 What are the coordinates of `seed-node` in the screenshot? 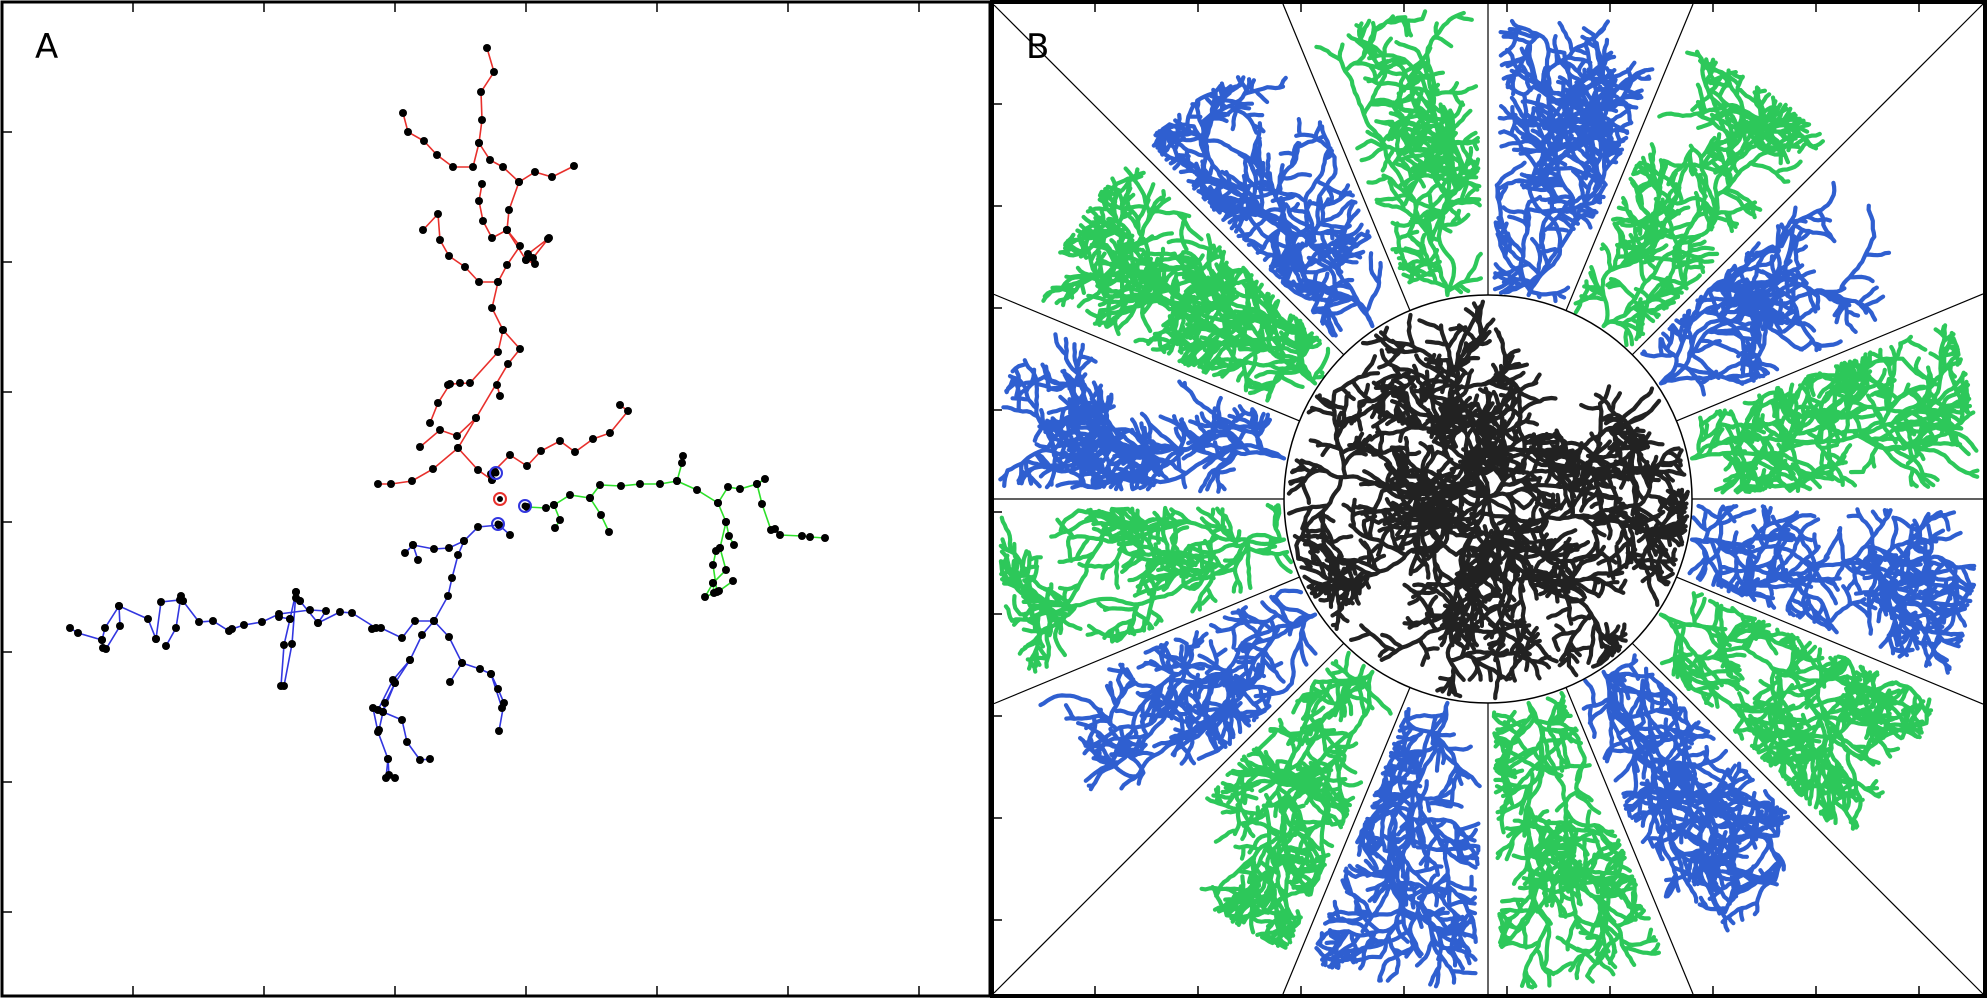 It's located at (500, 499).